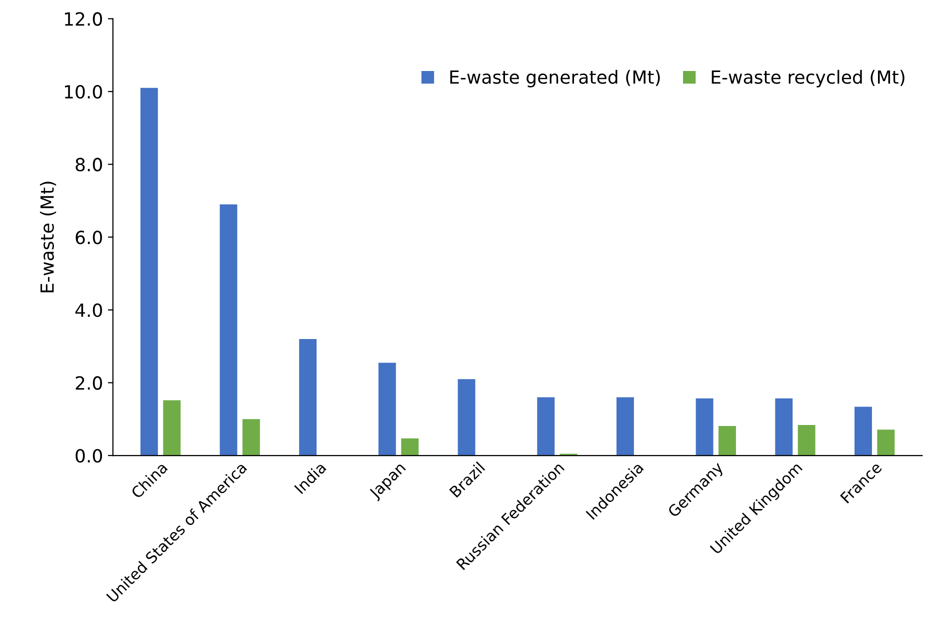 The width and height of the screenshot is (941, 624). Describe the element at coordinates (89, 455) in the screenshot. I see `y-tick-label: 0.0` at that location.